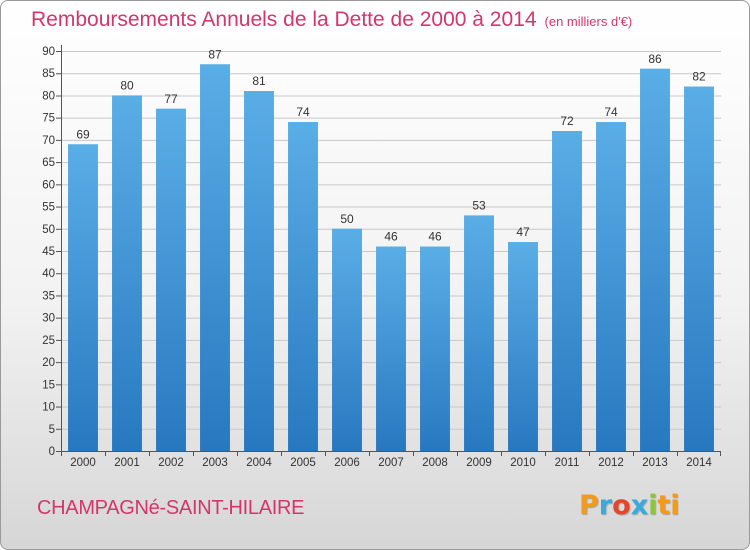 This screenshot has height=550, width=750. What do you see at coordinates (171, 463) in the screenshot?
I see `x-tick-label: 2002` at bounding box center [171, 463].